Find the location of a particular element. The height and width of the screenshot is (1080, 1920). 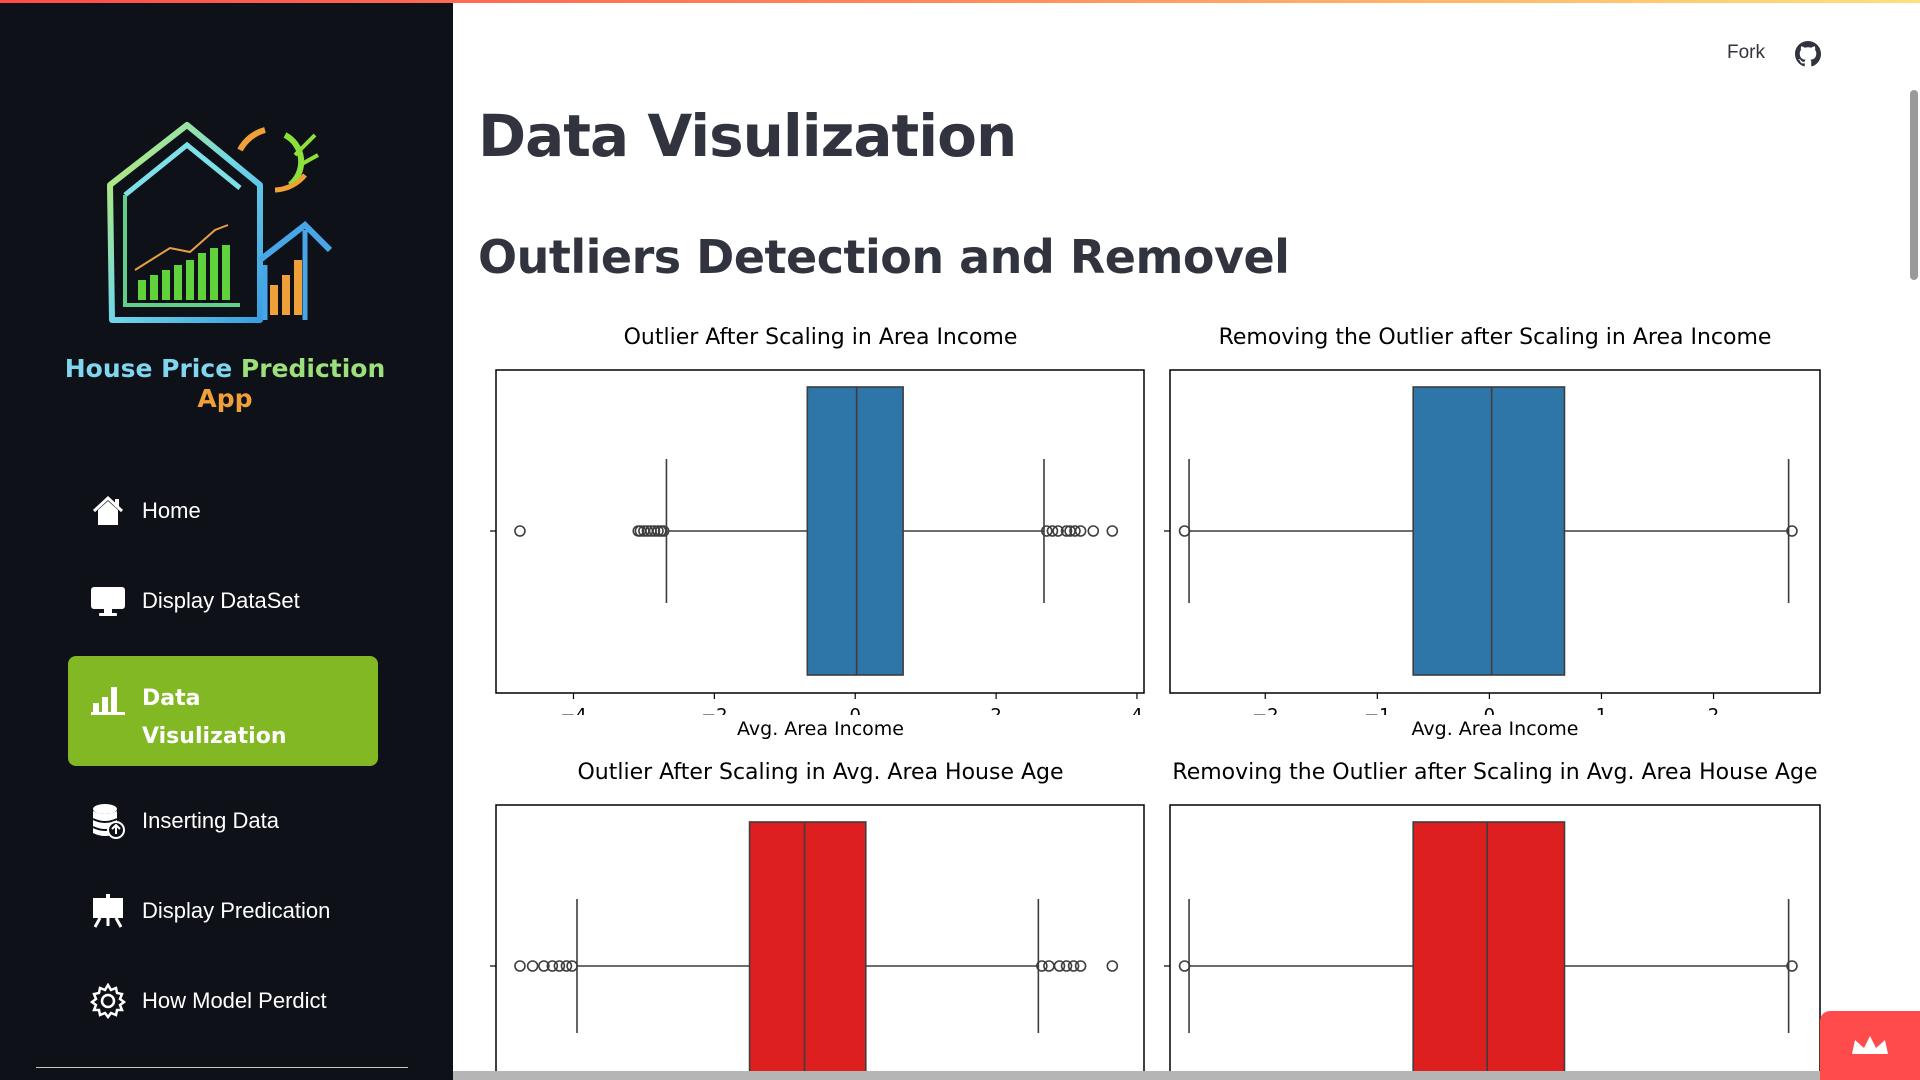

app-title-word-2: Prediction is located at coordinates (313, 368).